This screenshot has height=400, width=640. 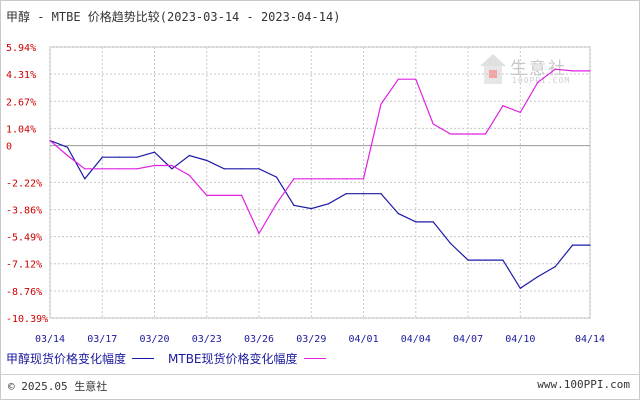 I want to click on y-tick-label: -3.86%, so click(x=24, y=211).